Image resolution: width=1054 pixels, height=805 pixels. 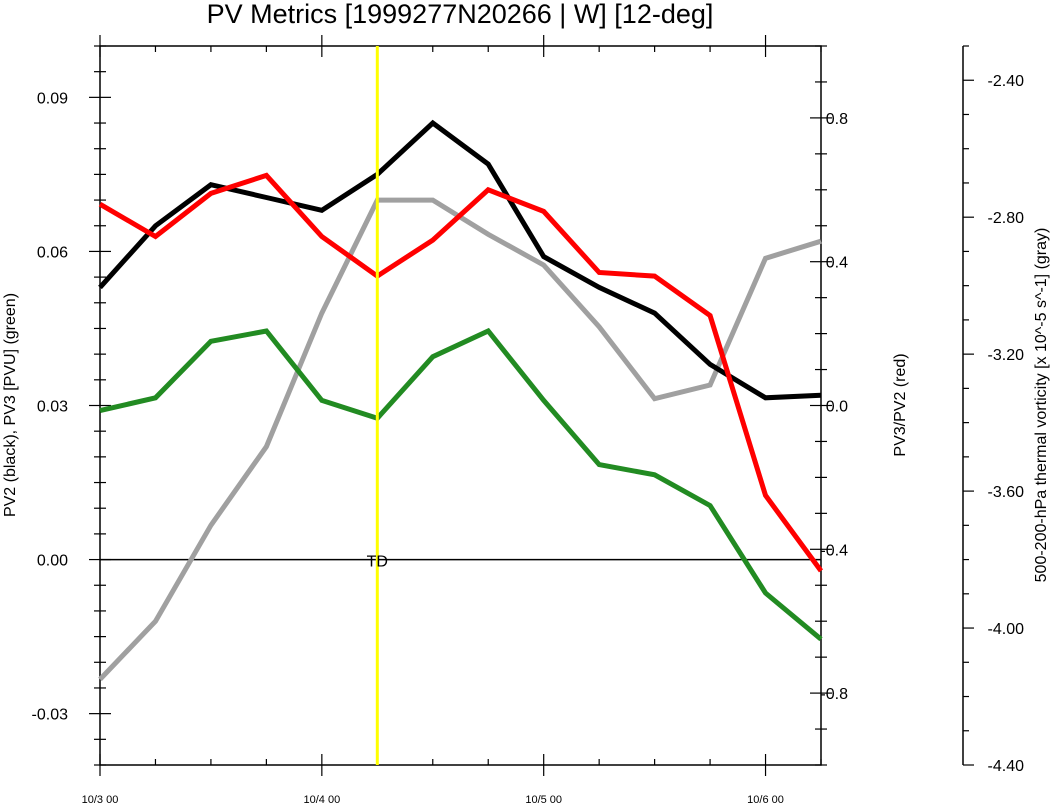 What do you see at coordinates (52, 252) in the screenshot?
I see `left-tick-label: 0.06` at bounding box center [52, 252].